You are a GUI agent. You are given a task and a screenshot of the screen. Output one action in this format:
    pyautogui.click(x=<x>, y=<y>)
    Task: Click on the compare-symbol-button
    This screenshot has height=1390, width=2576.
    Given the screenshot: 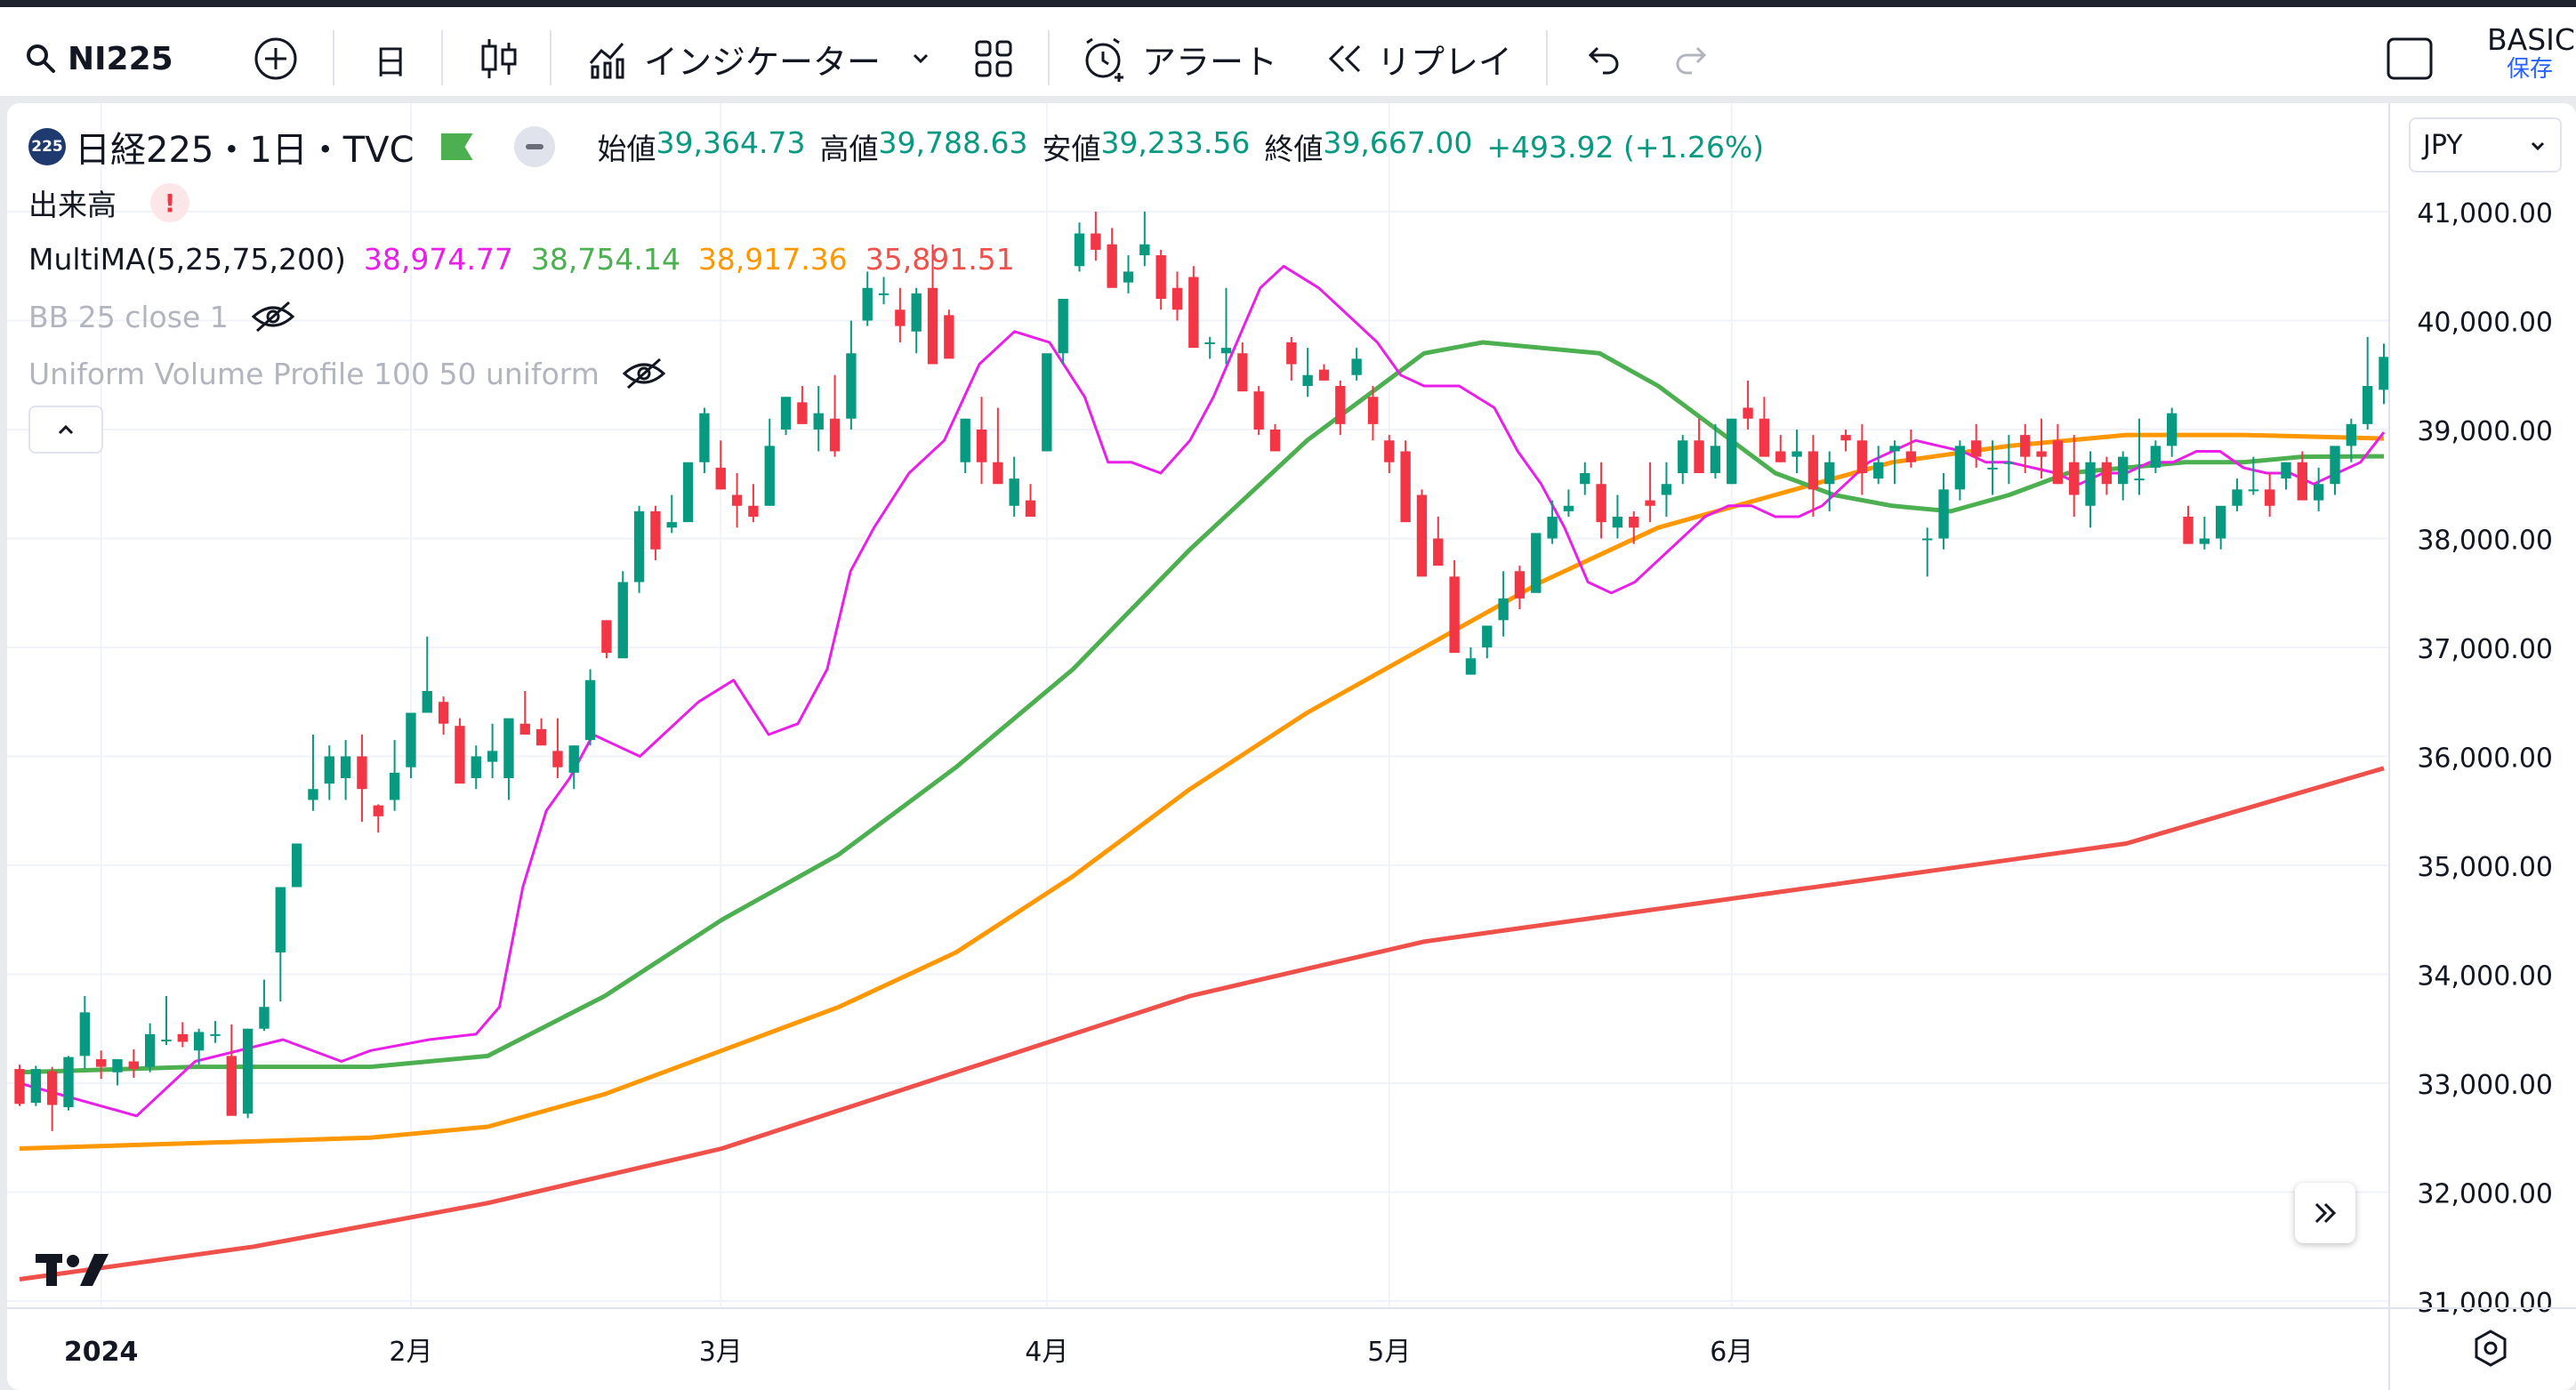 What is the action you would take?
    pyautogui.click(x=276, y=58)
    